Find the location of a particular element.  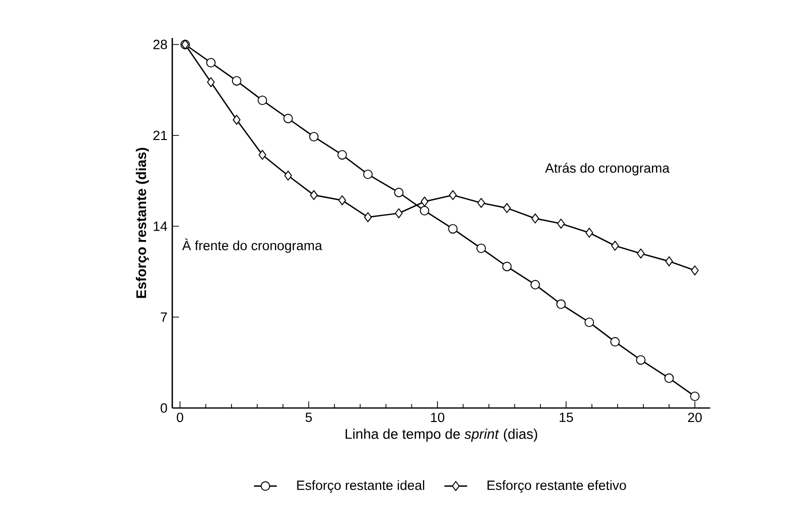

annotation: À frente do cronograma is located at coordinates (252, 245).